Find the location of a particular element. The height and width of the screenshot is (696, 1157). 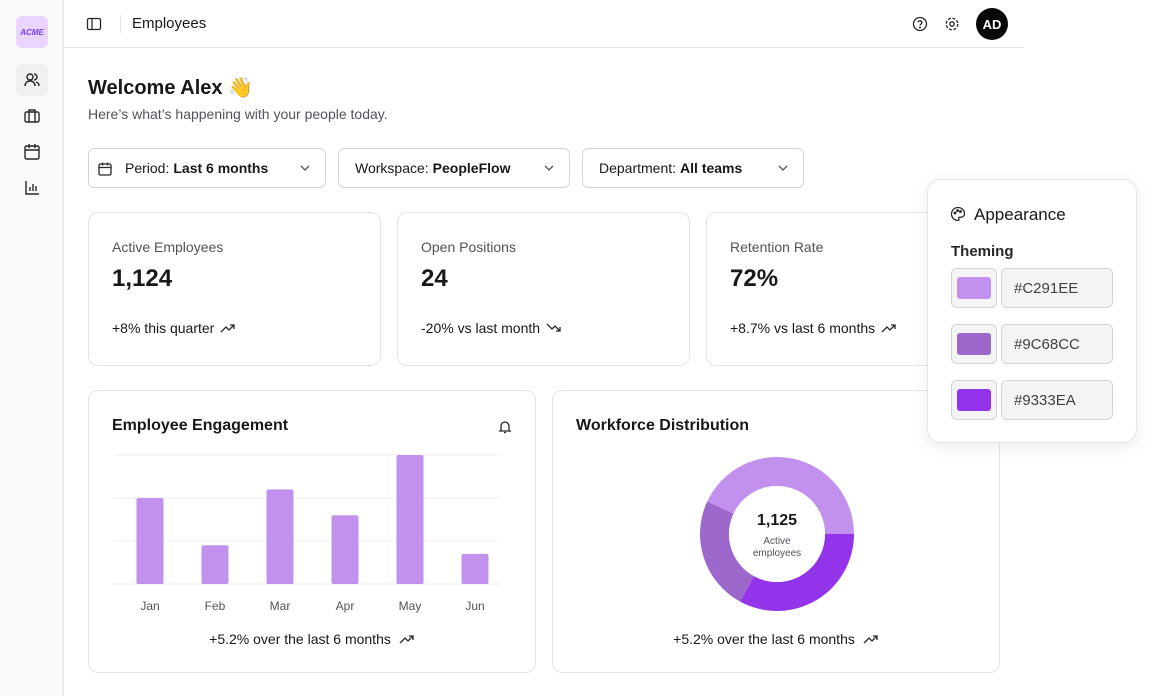

palette-icon is located at coordinates (958, 214).